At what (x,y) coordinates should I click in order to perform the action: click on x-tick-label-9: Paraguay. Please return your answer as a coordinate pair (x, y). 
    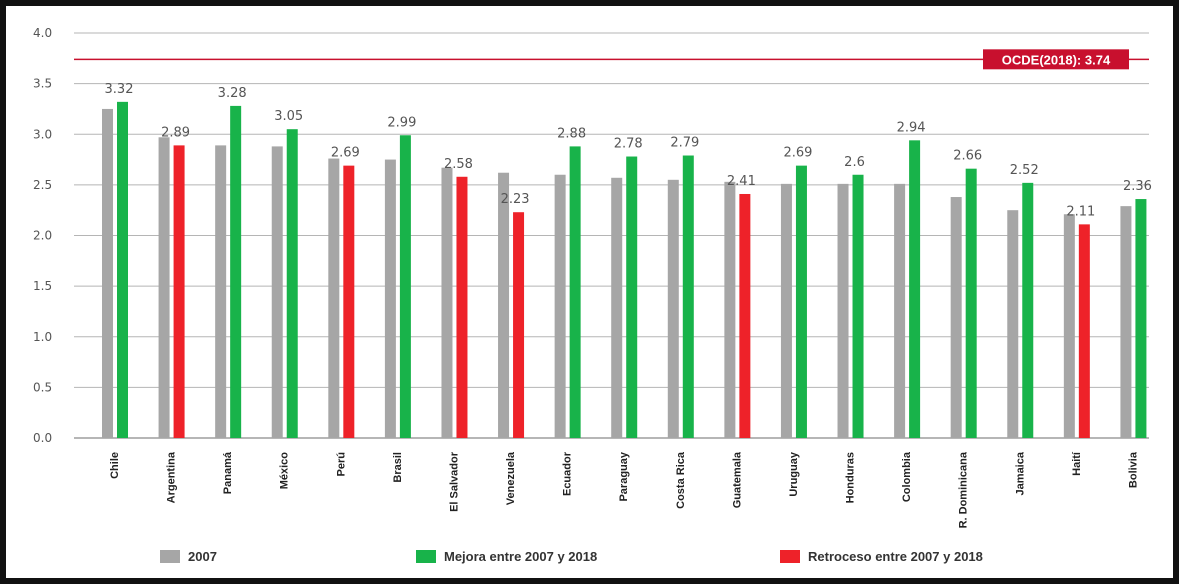
    Looking at the image, I should click on (624, 476).